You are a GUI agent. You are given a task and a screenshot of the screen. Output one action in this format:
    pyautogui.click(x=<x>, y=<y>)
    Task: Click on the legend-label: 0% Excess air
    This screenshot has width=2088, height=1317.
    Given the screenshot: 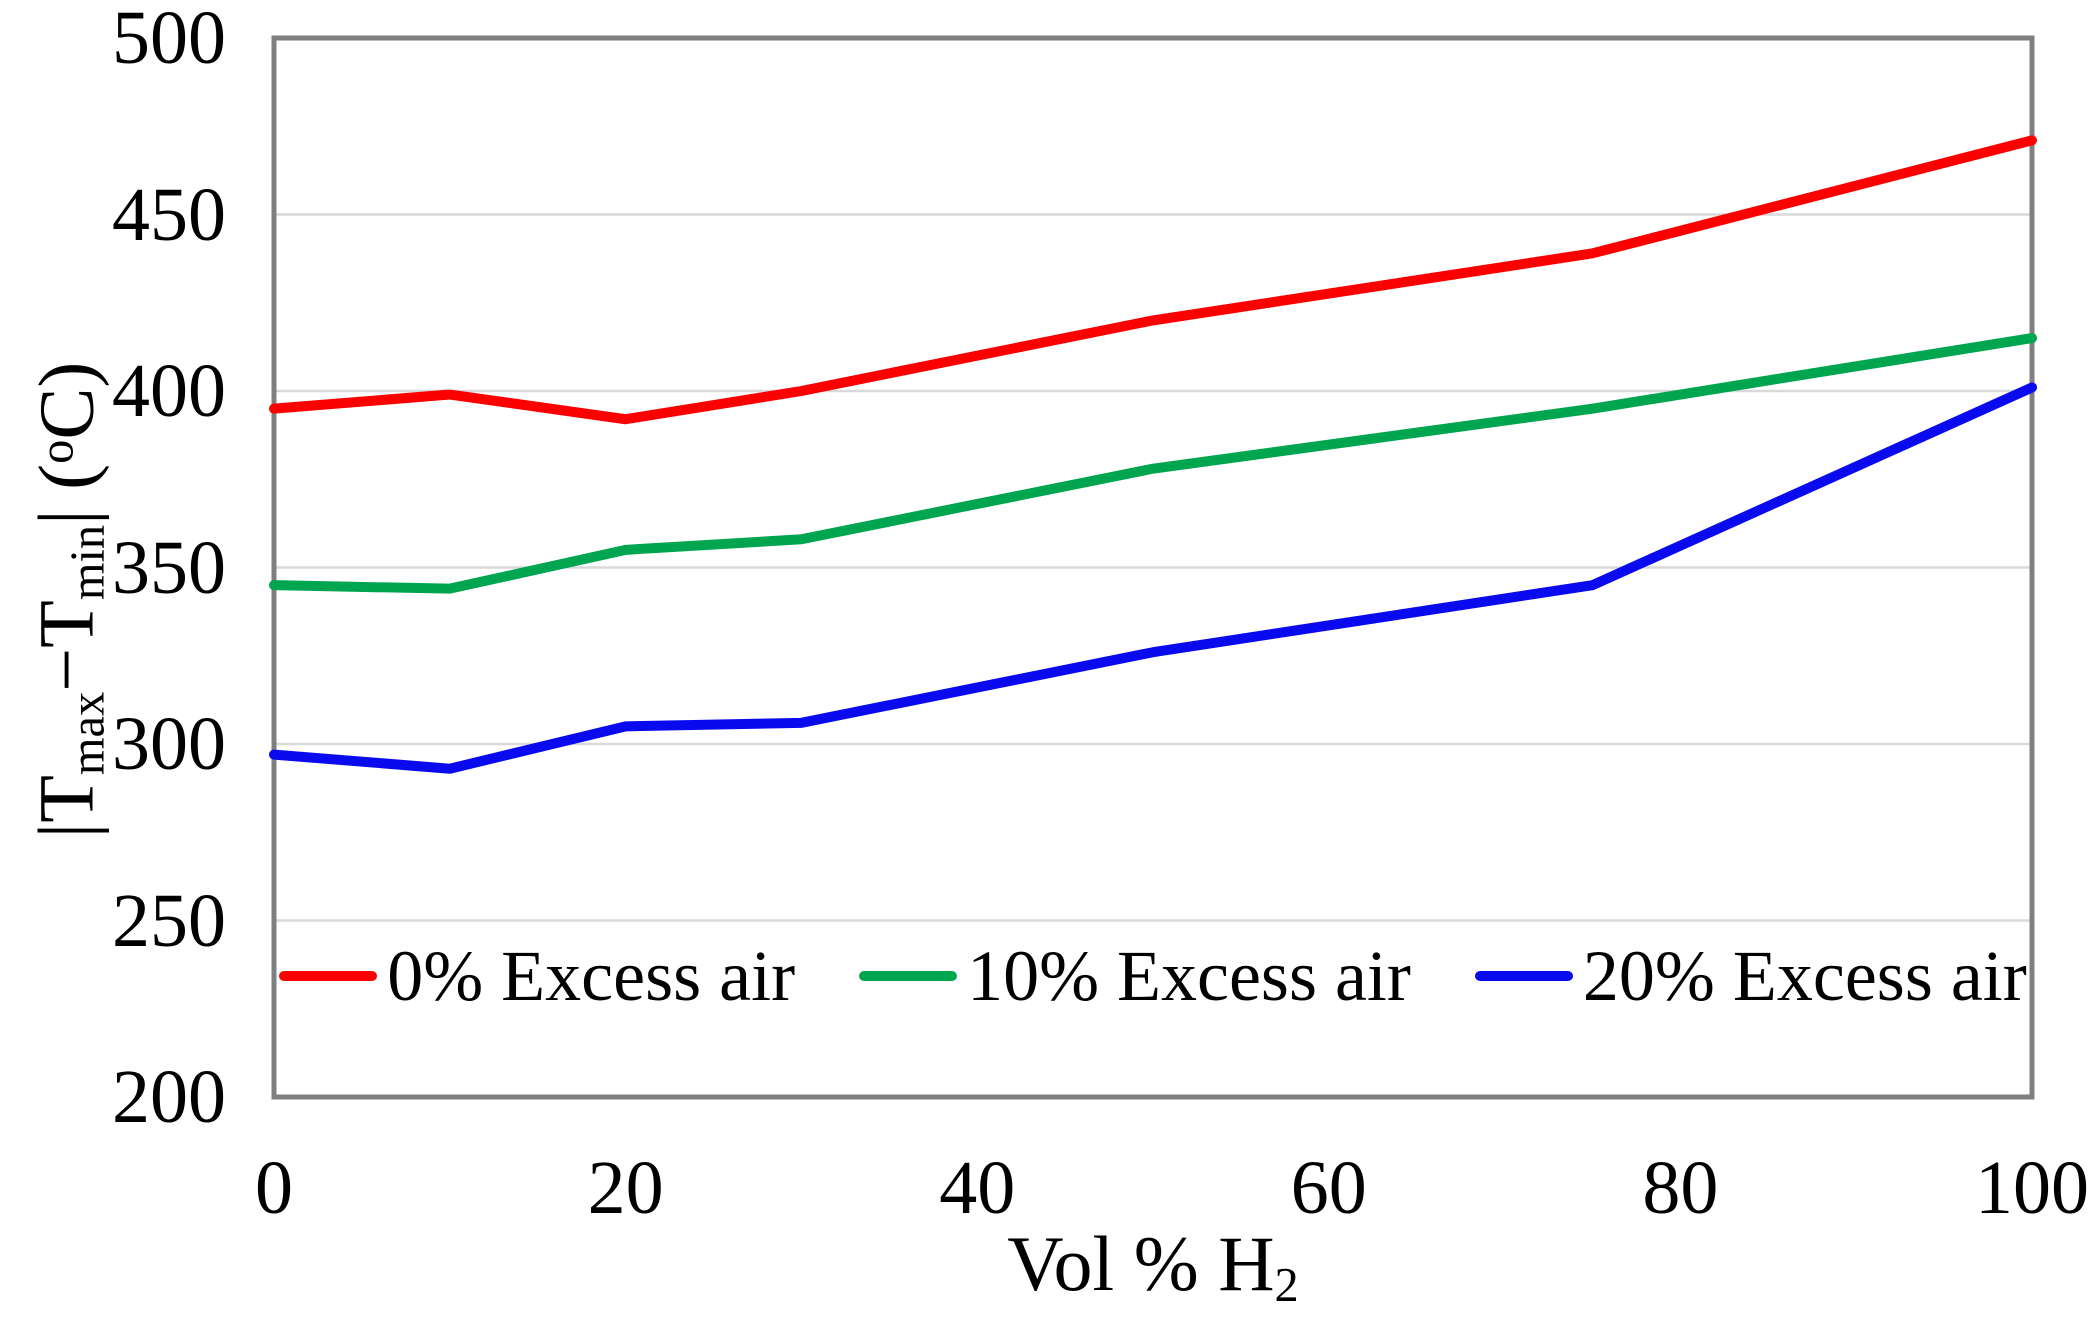 What is the action you would take?
    pyautogui.click(x=591, y=976)
    